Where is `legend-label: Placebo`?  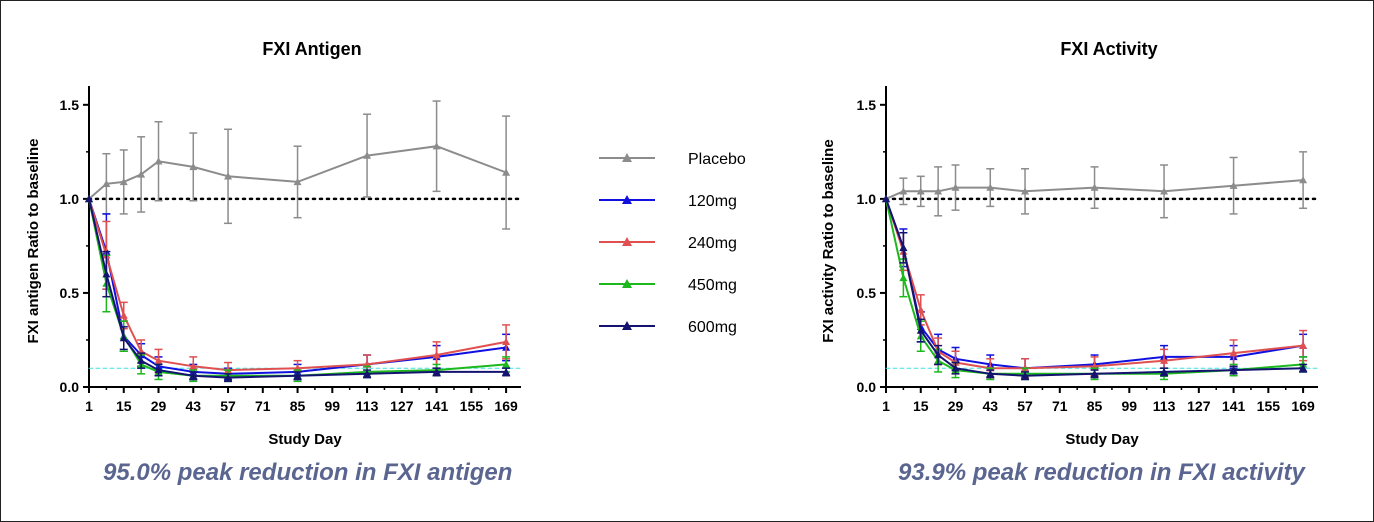 legend-label: Placebo is located at coordinates (717, 159).